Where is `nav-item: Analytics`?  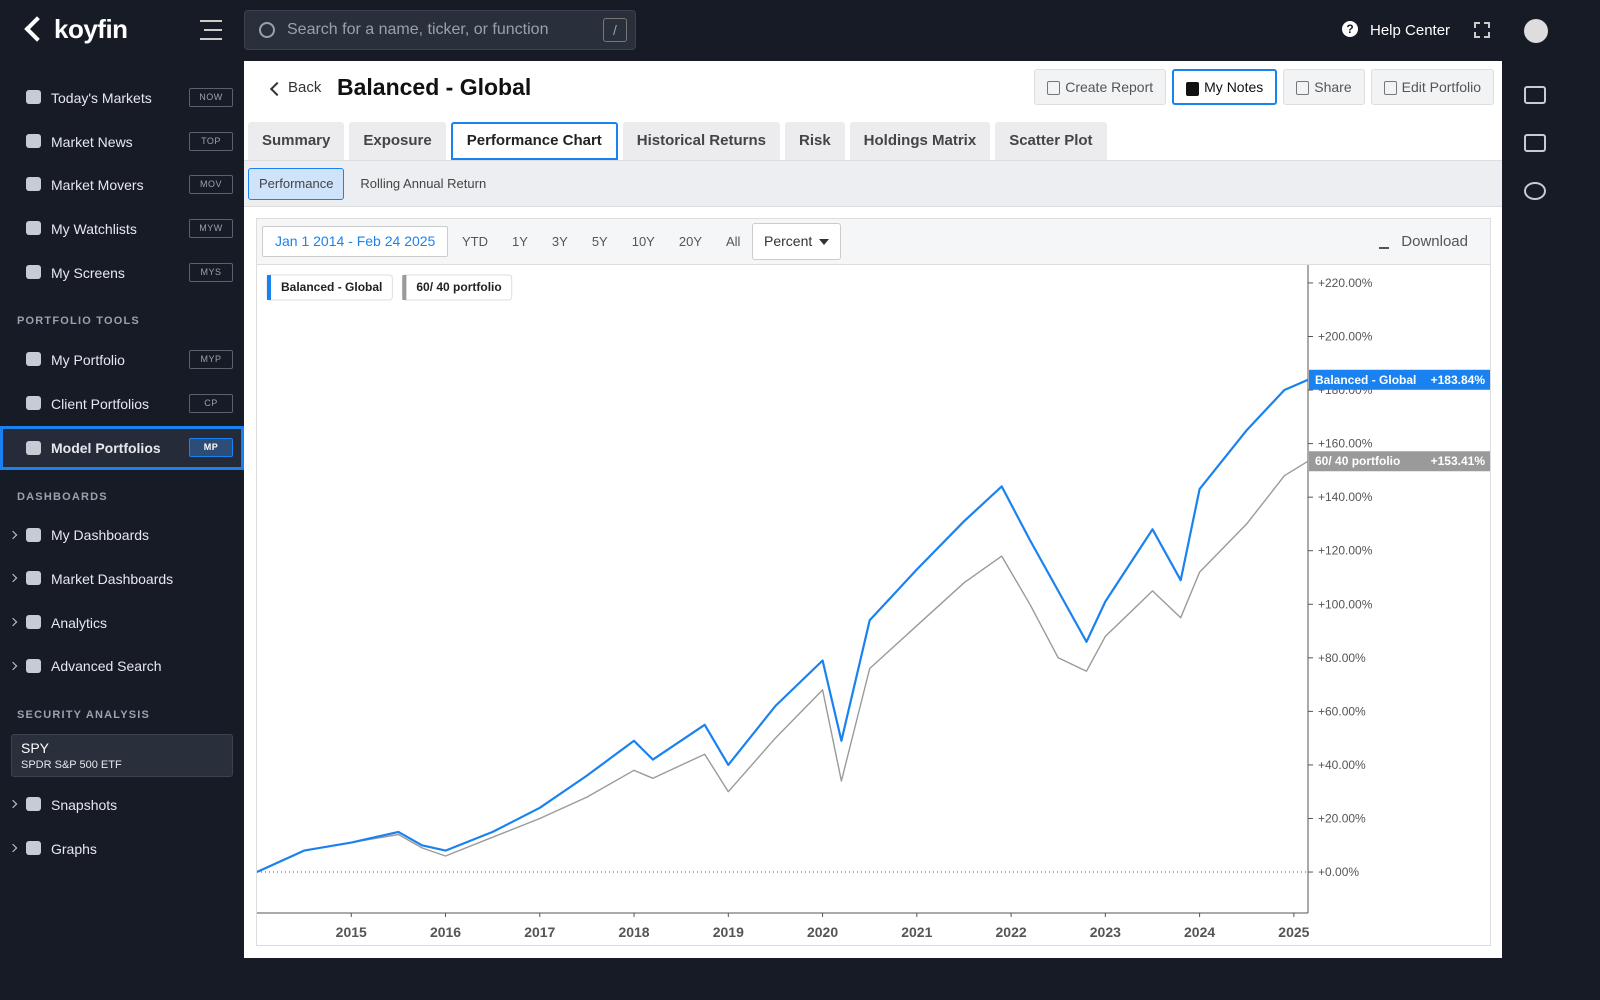
nav-item: Analytics is located at coordinates (122, 623).